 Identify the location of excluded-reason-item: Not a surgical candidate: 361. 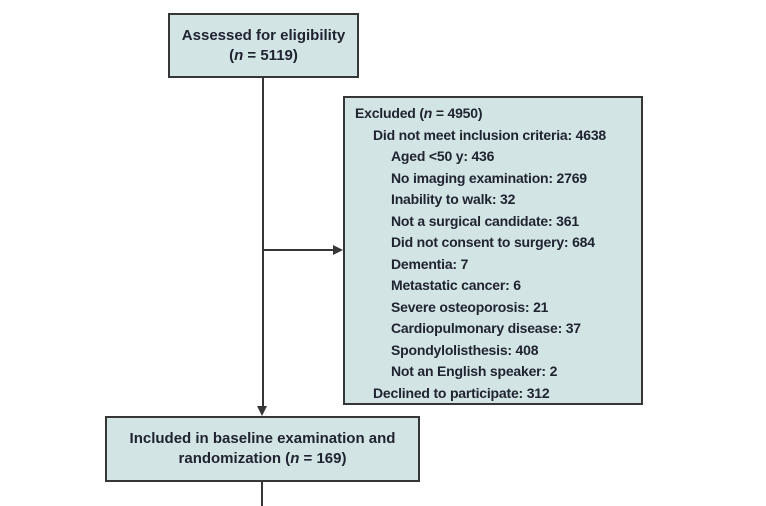
(485, 220).